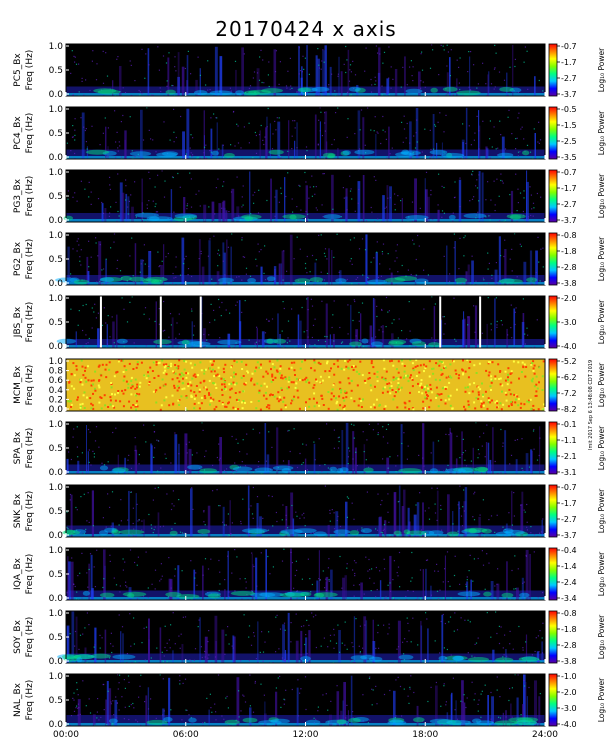 This screenshot has height=756, width=612. Describe the element at coordinates (569, 456) in the screenshot. I see `colorbar-tick-label: -2.1` at that location.